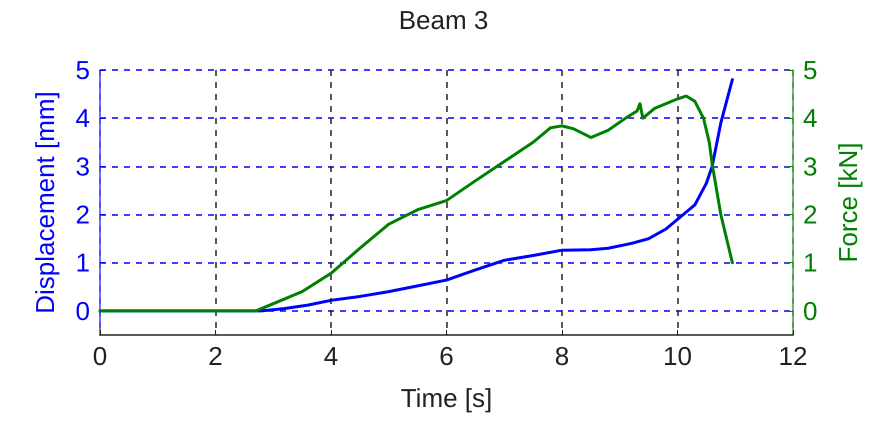 Image resolution: width=887 pixels, height=433 pixels. What do you see at coordinates (83, 263) in the screenshot?
I see `y-tick-label: 1` at bounding box center [83, 263].